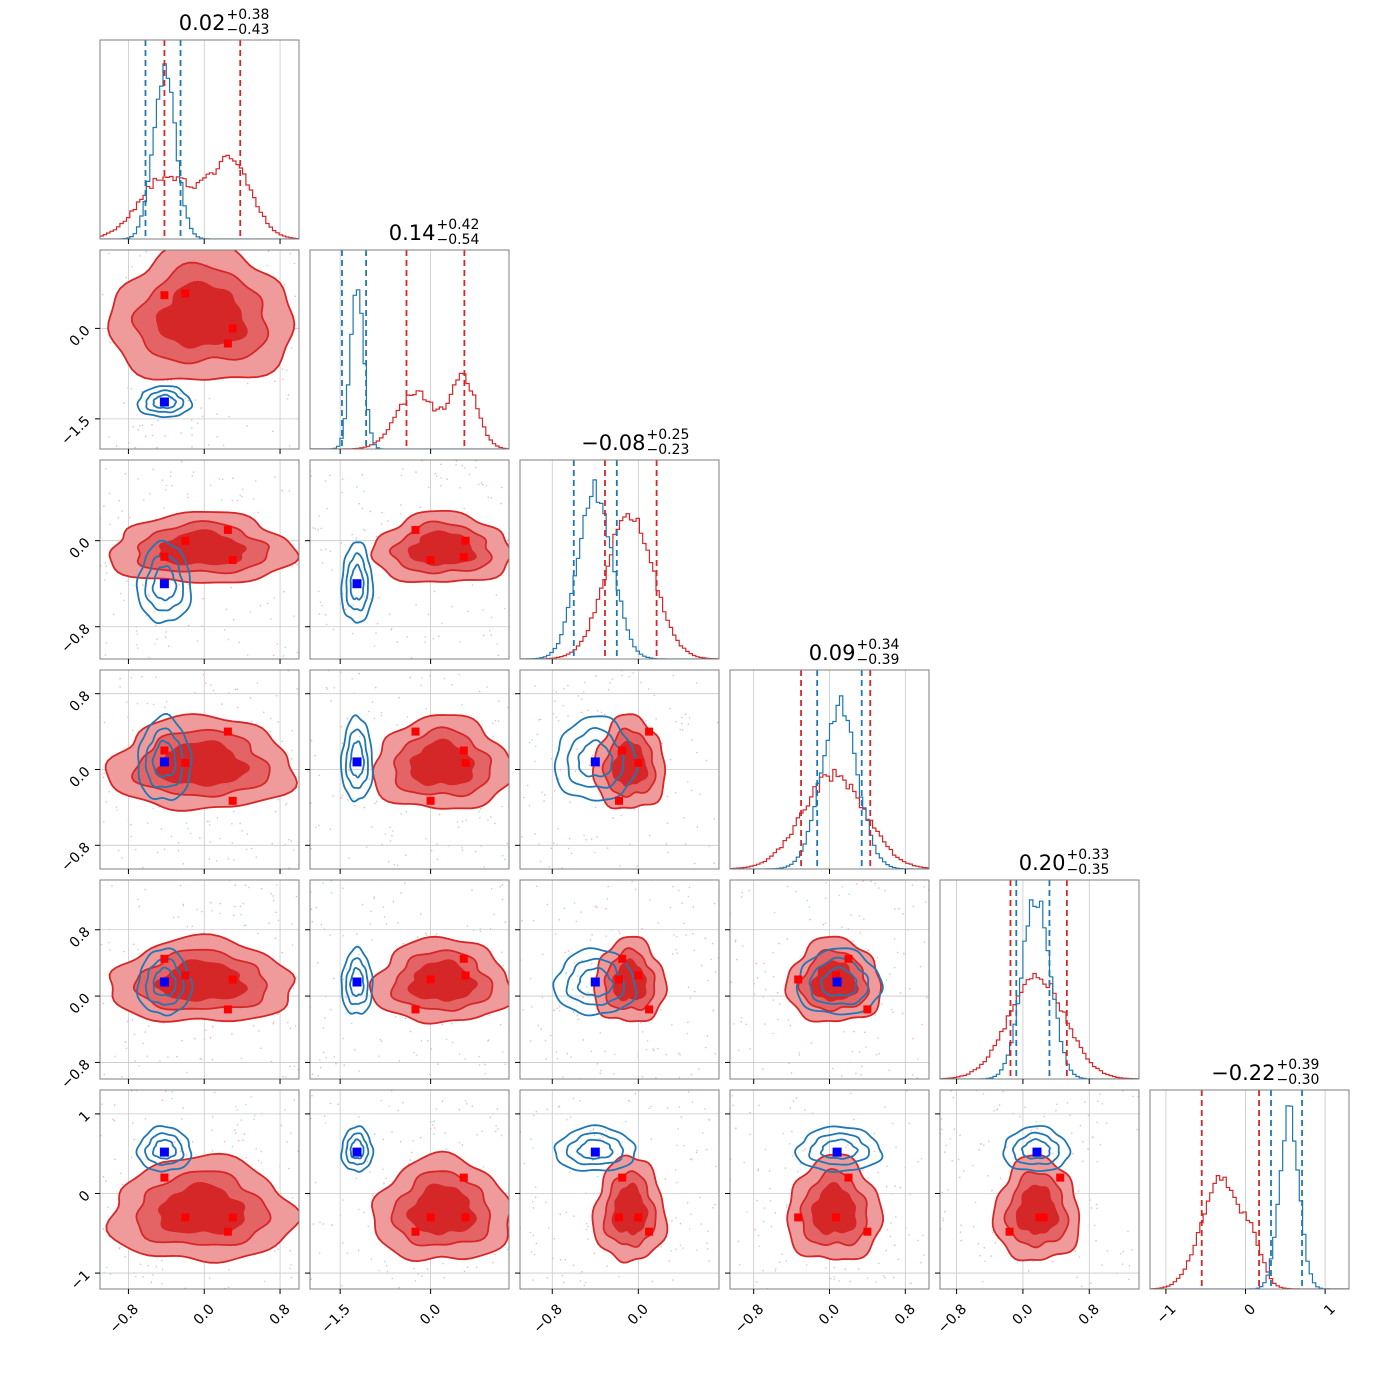  Describe the element at coordinates (905, 1314) in the screenshot. I see `x-tick-label-3-2: 0.8` at that location.